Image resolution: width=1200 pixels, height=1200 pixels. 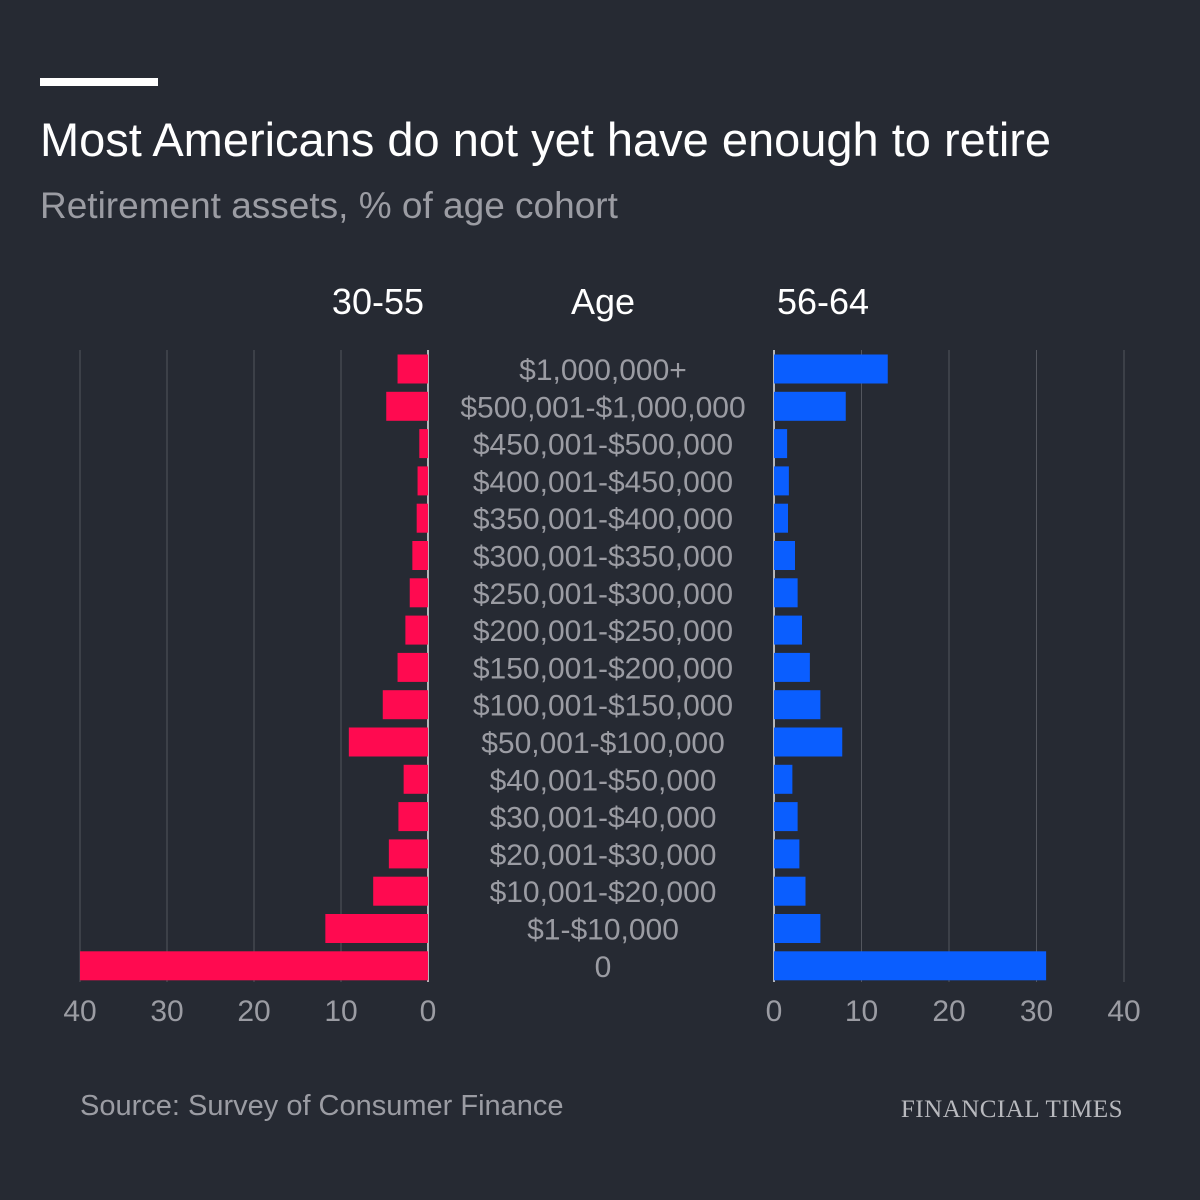 I want to click on tick-label-left-30: 30, so click(x=166, y=1011).